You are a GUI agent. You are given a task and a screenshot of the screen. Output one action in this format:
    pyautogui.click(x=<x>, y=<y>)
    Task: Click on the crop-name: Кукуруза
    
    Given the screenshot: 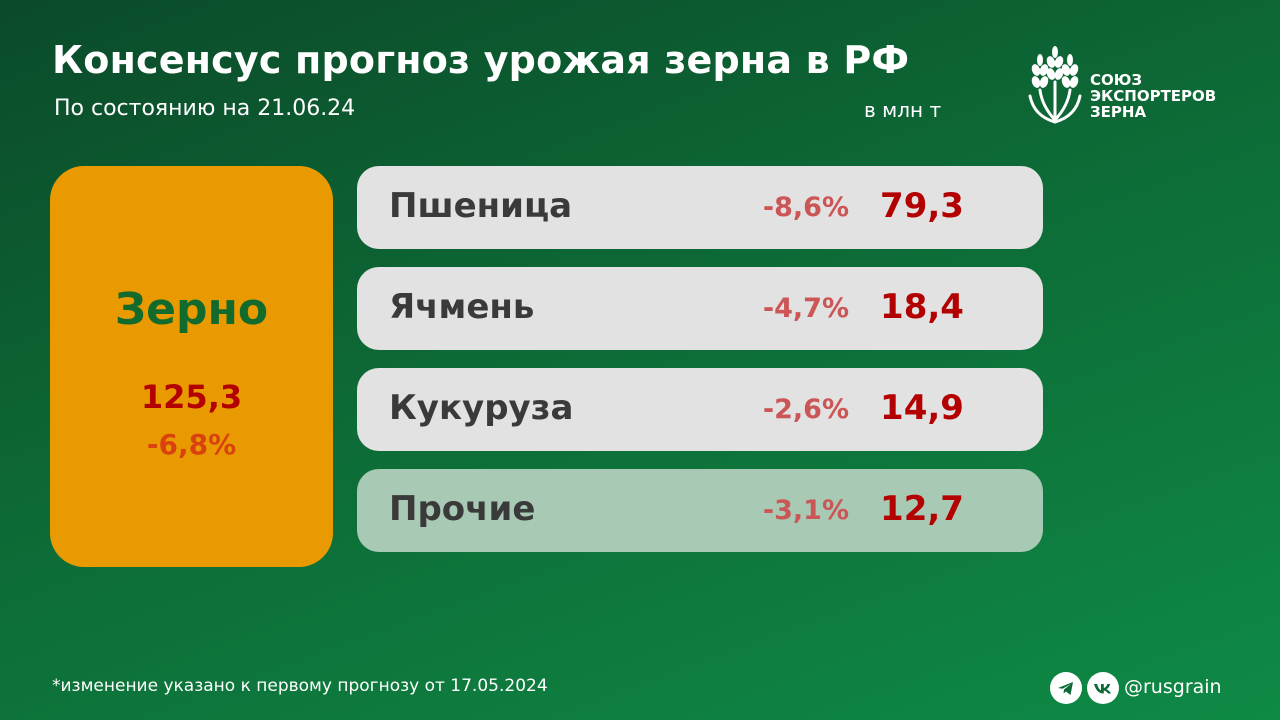 What is the action you would take?
    pyautogui.click(x=481, y=408)
    